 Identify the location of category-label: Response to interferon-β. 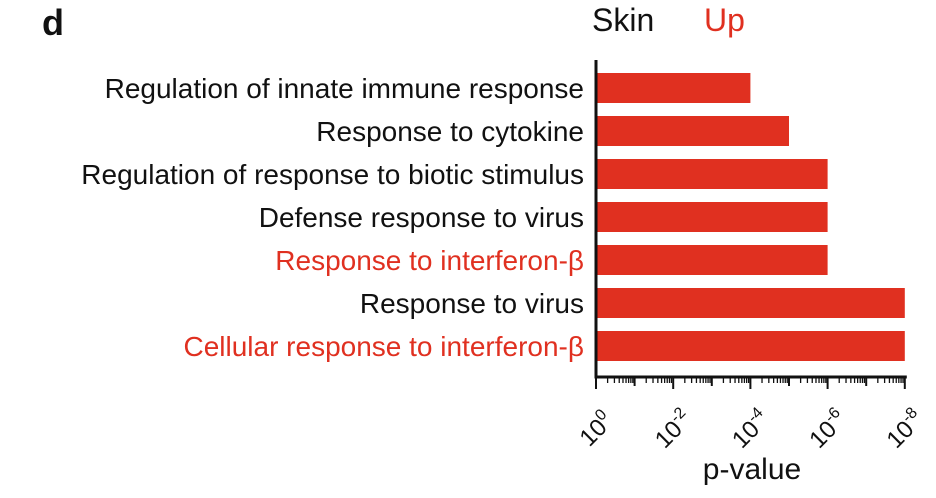
(429, 260).